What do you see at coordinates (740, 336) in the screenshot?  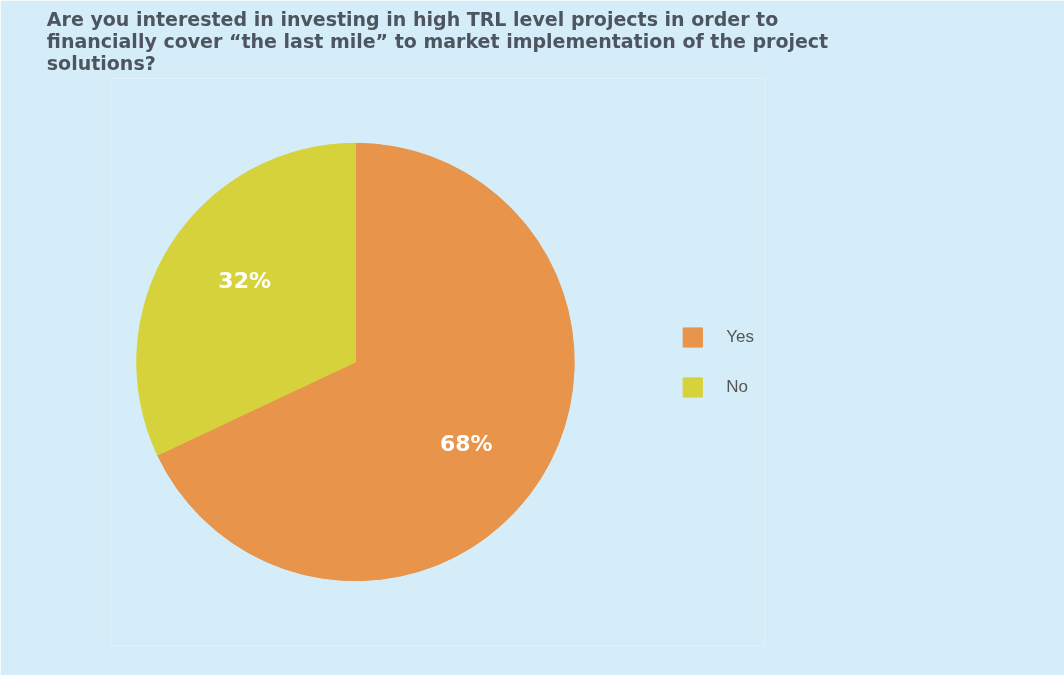 I see `legend-label: Yes` at bounding box center [740, 336].